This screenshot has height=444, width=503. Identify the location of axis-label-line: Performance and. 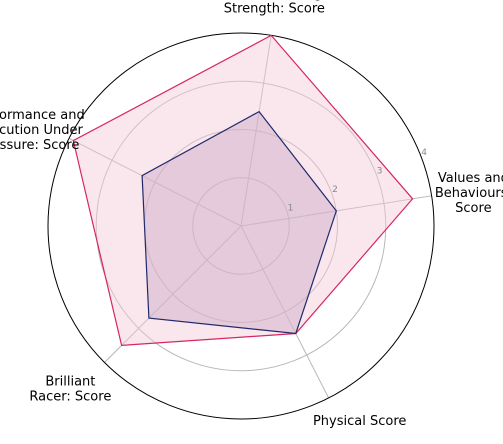
(42, 115).